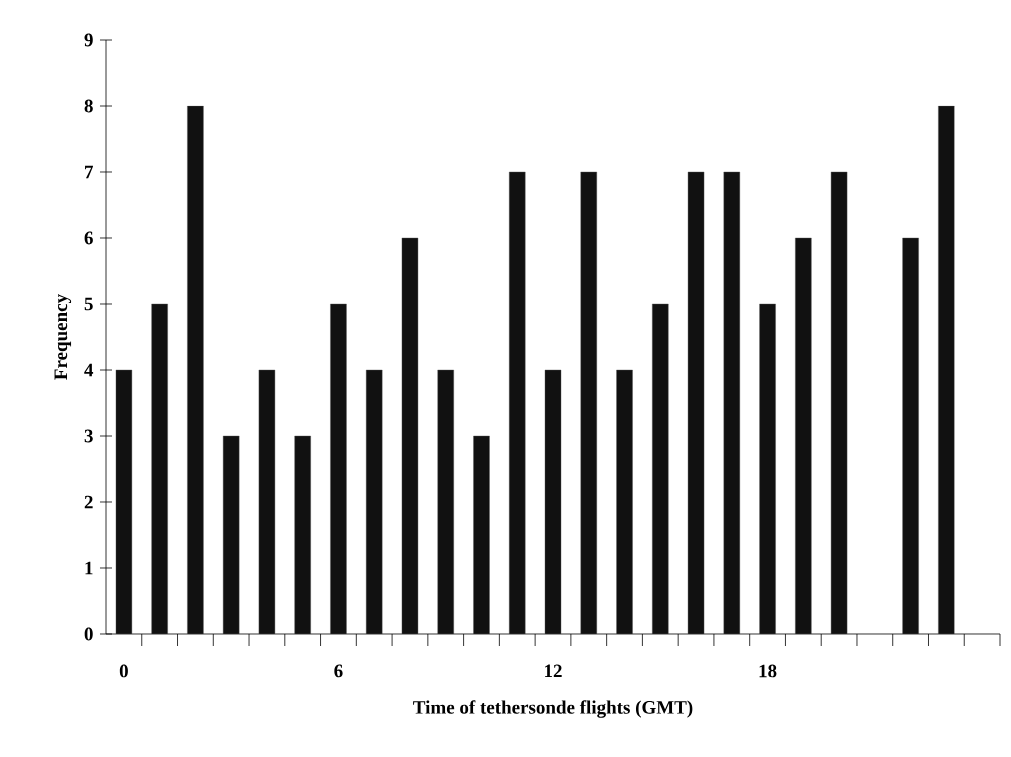 The height and width of the screenshot is (757, 1011). Describe the element at coordinates (88, 40) in the screenshot. I see `y-tick-label: 9` at that location.